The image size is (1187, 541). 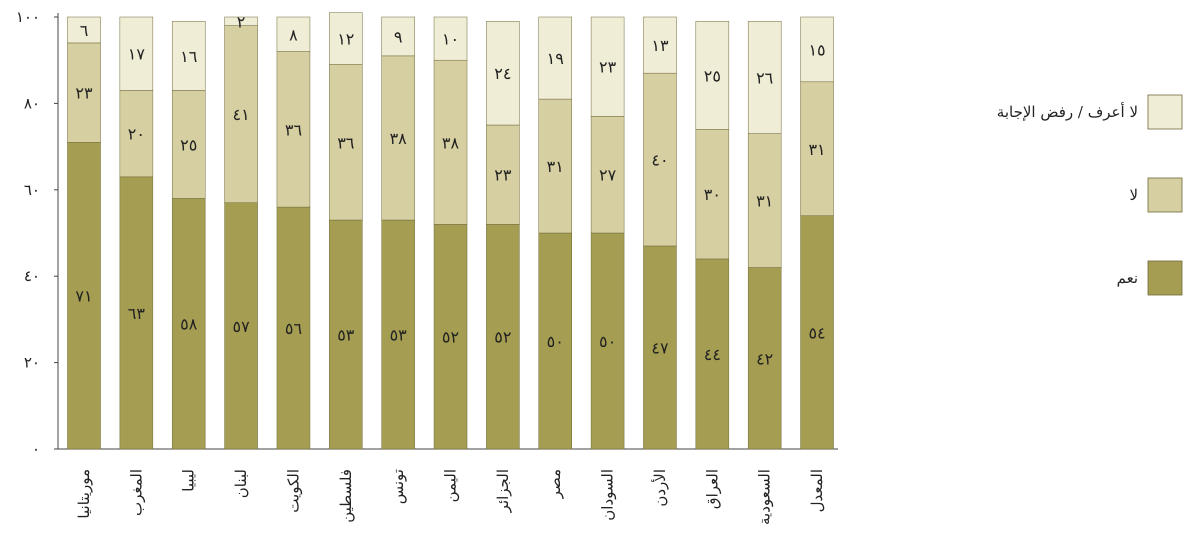 I want to click on category-label: ليبيا, so click(x=189, y=480).